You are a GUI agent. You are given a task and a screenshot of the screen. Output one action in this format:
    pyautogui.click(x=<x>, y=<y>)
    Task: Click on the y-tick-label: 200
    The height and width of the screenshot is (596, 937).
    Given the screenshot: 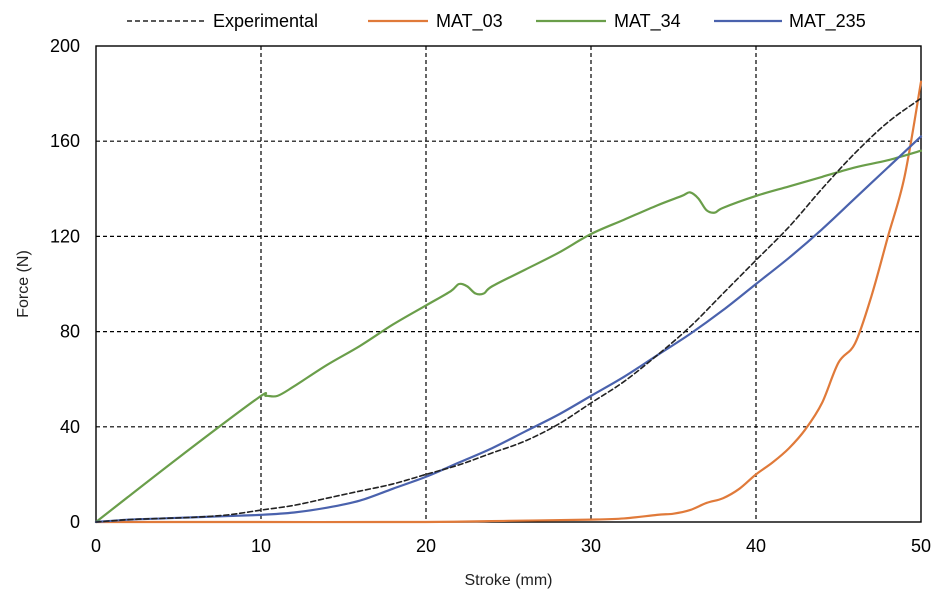 What is the action you would take?
    pyautogui.click(x=65, y=46)
    